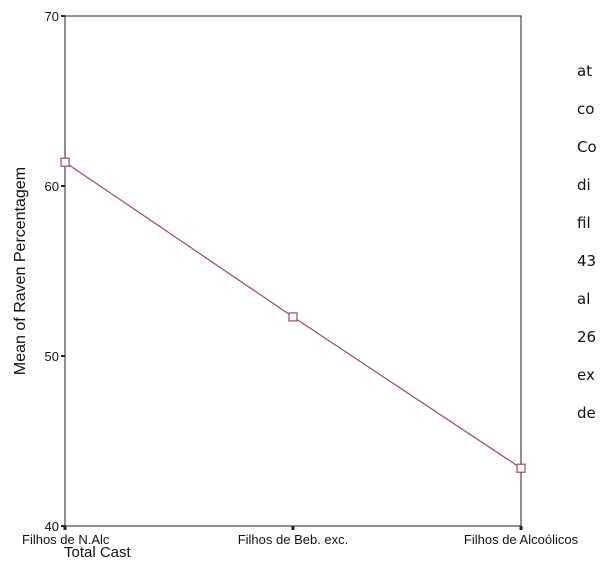 This screenshot has height=583, width=613. Describe the element at coordinates (52, 186) in the screenshot. I see `y-tick-label: 60` at that location.